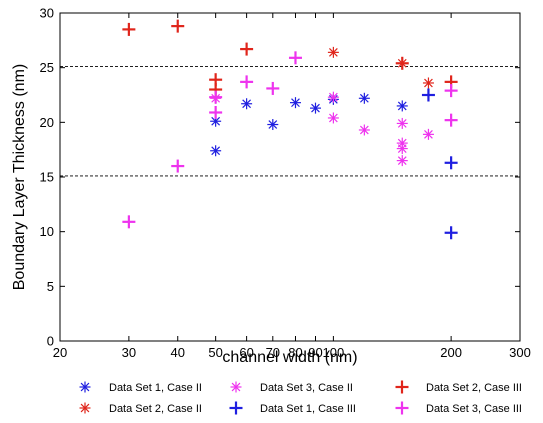 The height and width of the screenshot is (423, 543). I want to click on x-tick-label: 70, so click(273, 352).